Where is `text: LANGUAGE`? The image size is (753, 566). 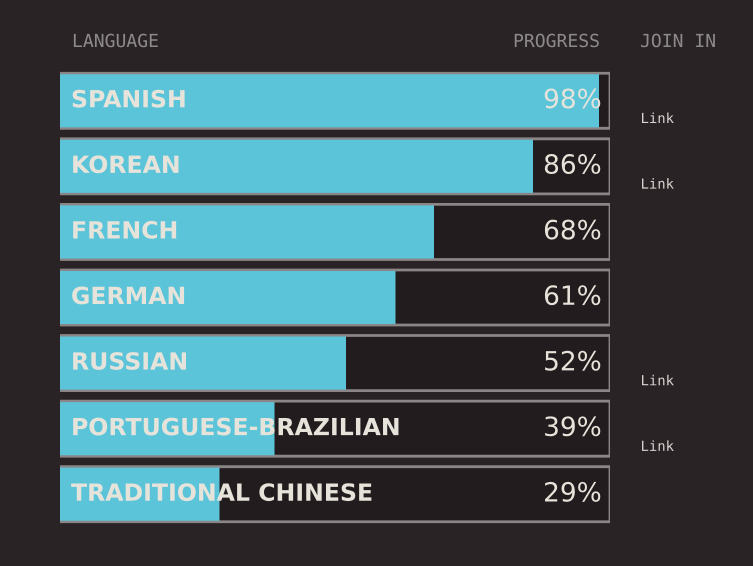
text: LANGUAGE is located at coordinates (116, 41).